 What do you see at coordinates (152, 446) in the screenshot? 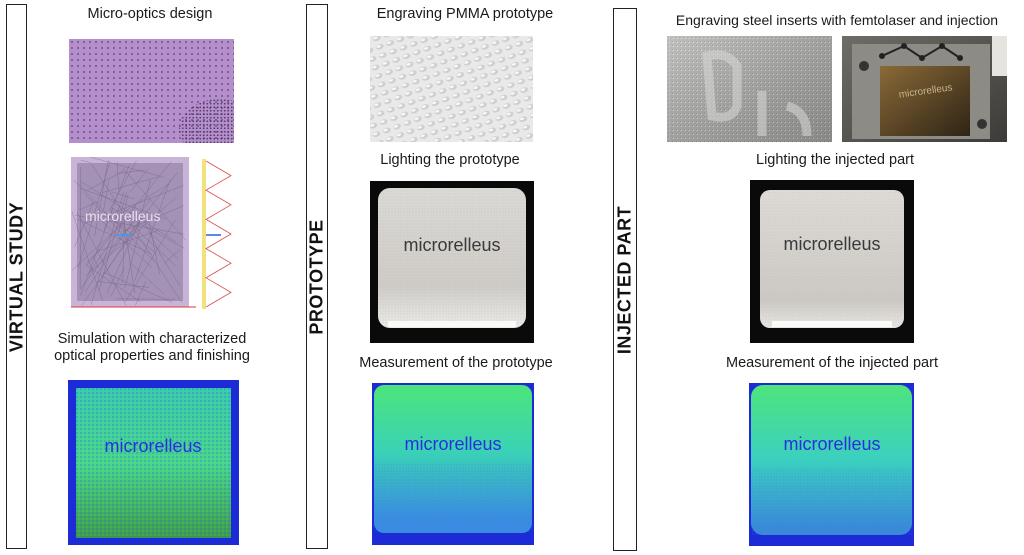
I see `simulation-heatmap-word: microrelleus` at bounding box center [152, 446].